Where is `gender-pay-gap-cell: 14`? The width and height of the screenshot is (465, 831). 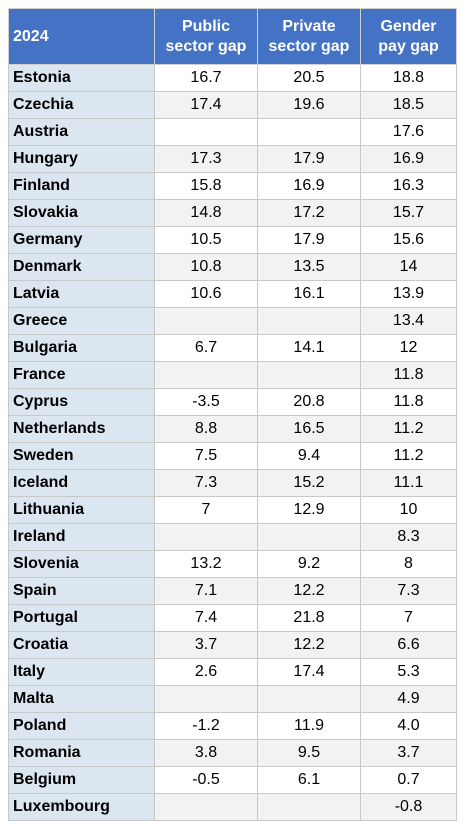
gender-pay-gap-cell: 14 is located at coordinates (408, 267).